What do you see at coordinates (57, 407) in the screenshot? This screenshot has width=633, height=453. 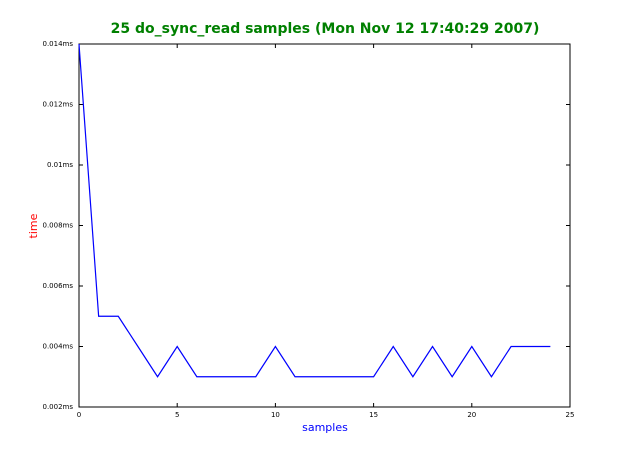 I see `y-tick-label: 0.002ms` at bounding box center [57, 407].